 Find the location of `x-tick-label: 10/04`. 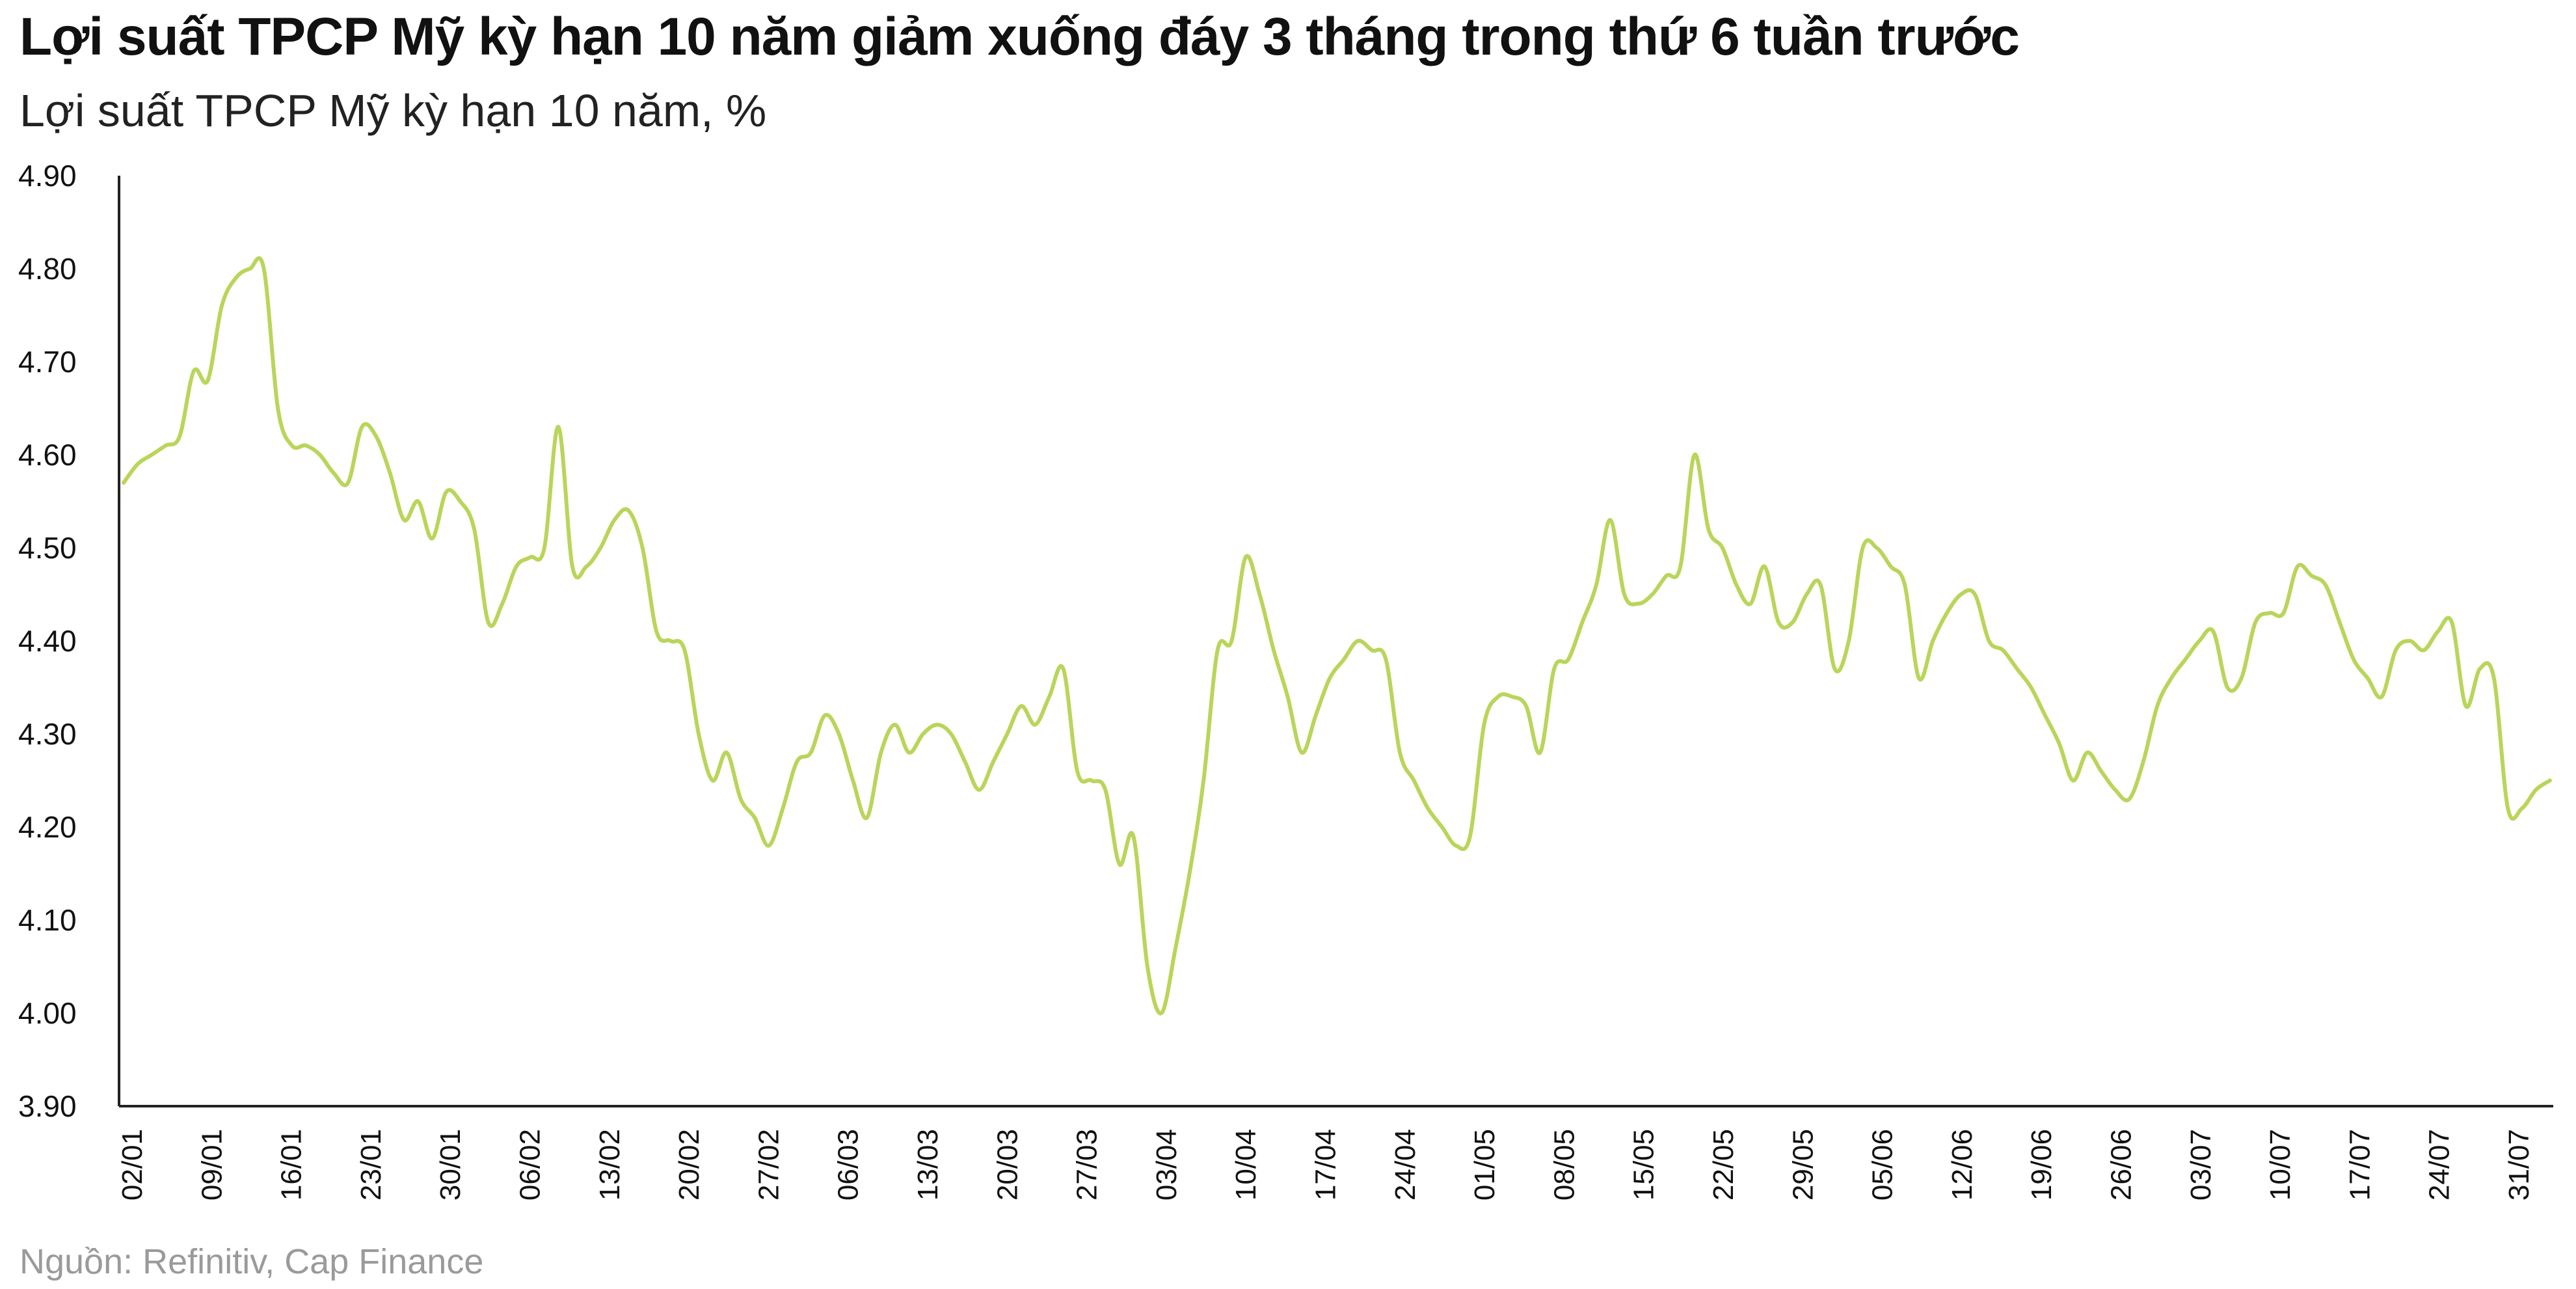

x-tick-label: 10/04 is located at coordinates (1246, 1165).